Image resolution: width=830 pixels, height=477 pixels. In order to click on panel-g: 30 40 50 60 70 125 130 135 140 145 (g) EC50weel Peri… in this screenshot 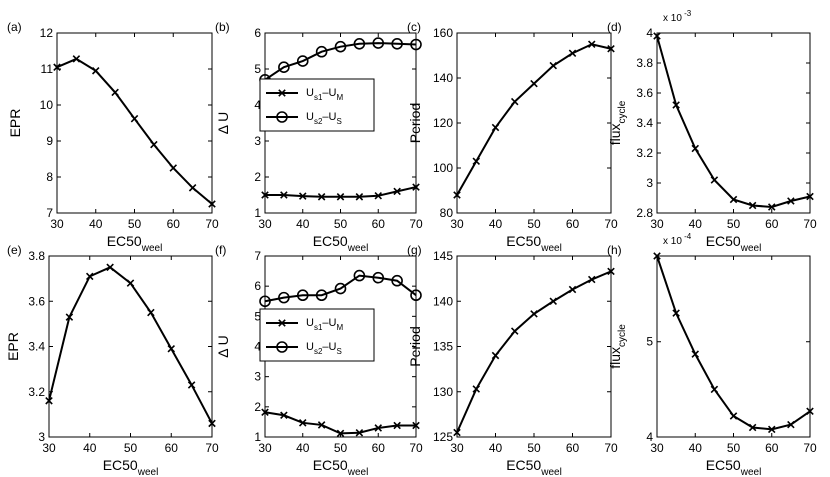, I will do `click(512, 360)`.